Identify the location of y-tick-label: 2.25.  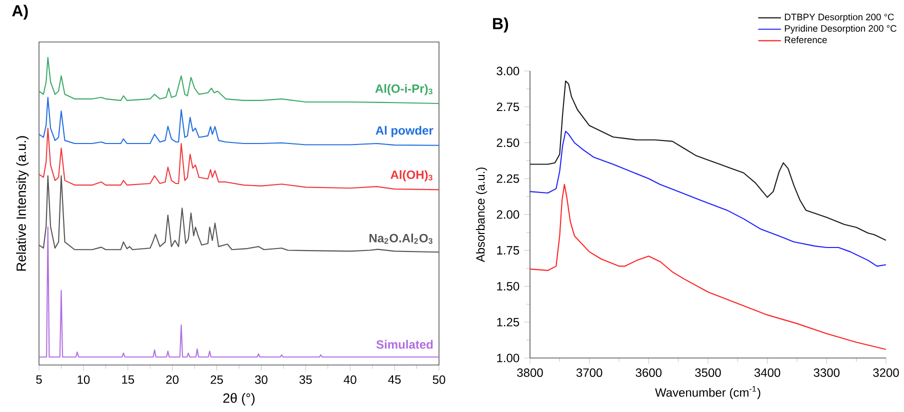
(508, 178).